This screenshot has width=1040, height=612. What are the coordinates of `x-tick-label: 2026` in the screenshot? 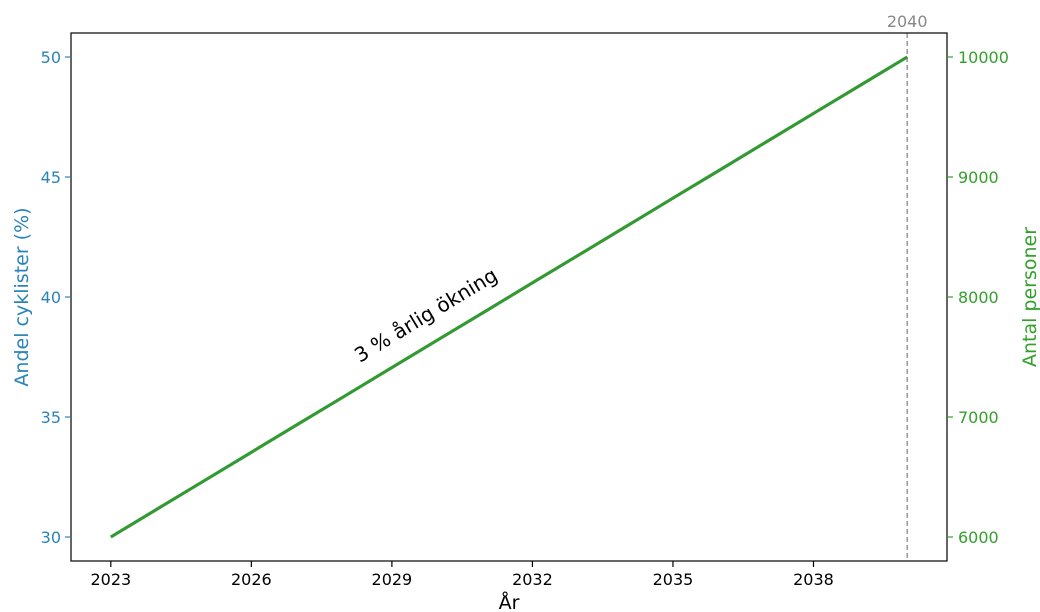 It's located at (251, 579).